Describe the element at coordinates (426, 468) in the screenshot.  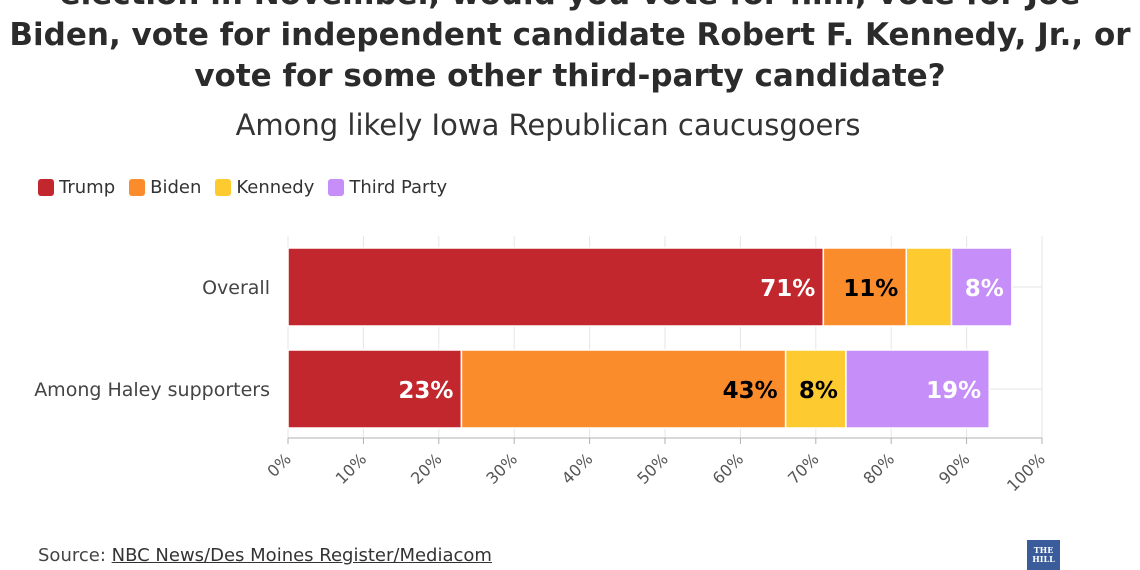
I see `x-tick-label: 20%` at that location.